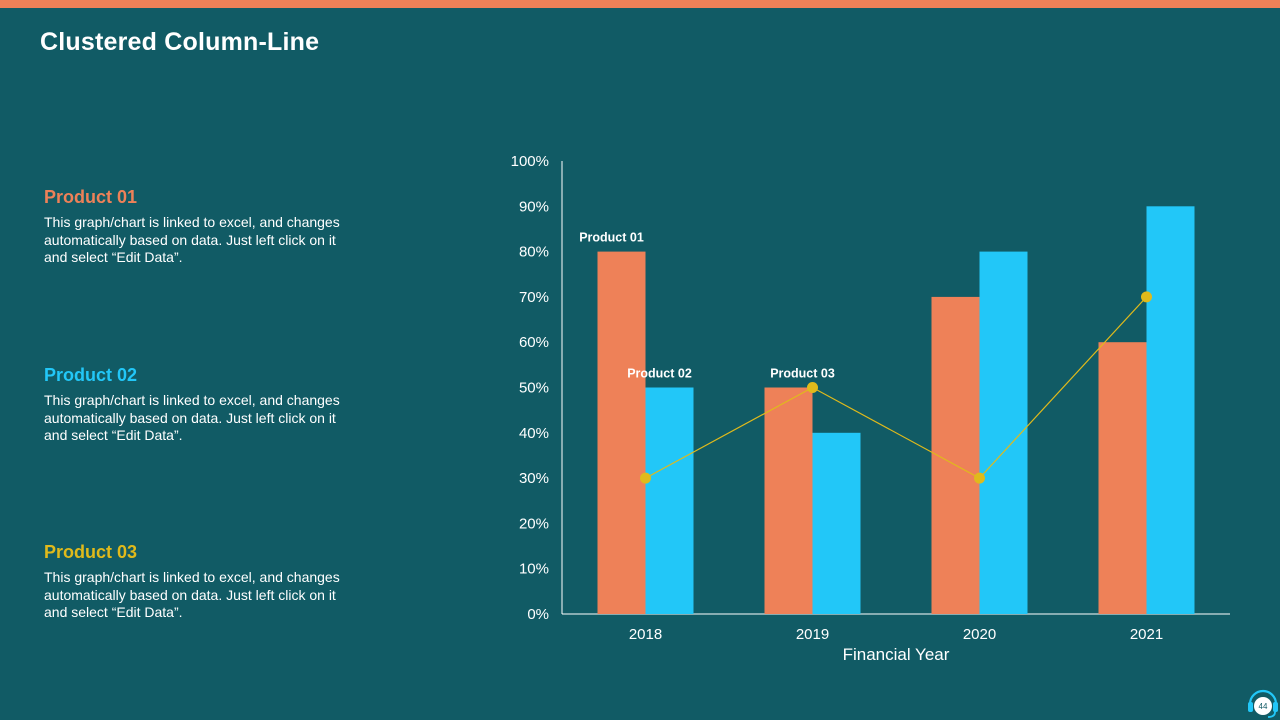 The image size is (1280, 720). I want to click on annotation-label: Product 03, so click(802, 374).